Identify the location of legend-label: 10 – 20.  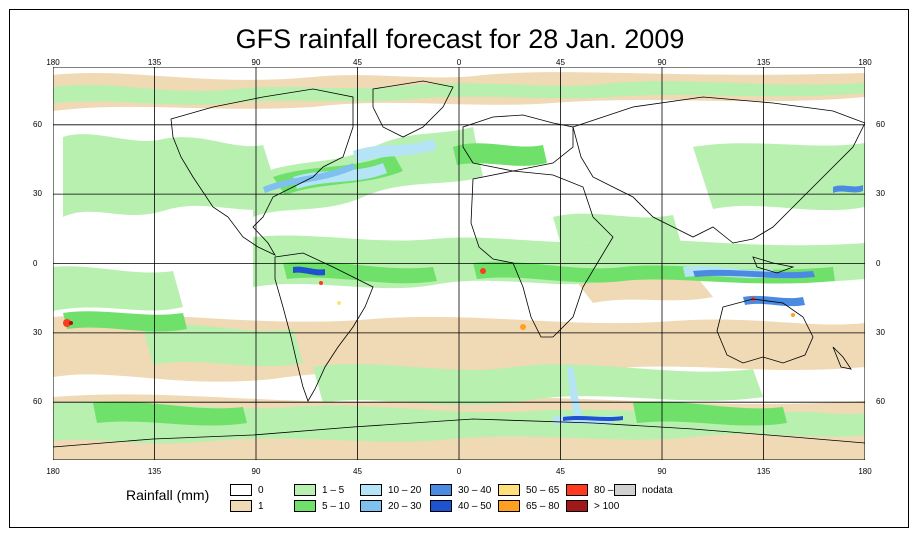
(405, 490).